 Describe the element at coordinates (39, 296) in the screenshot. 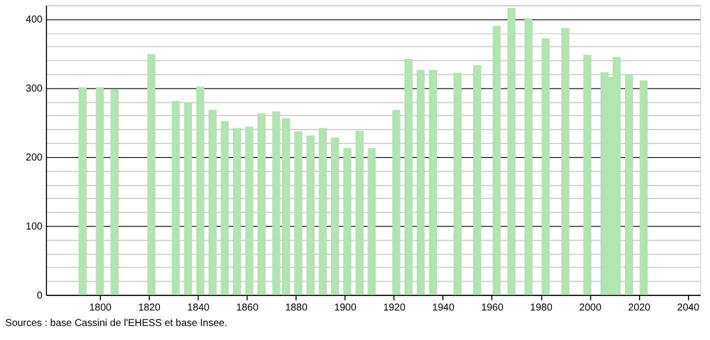

I see `y-tick-label: 0` at that location.